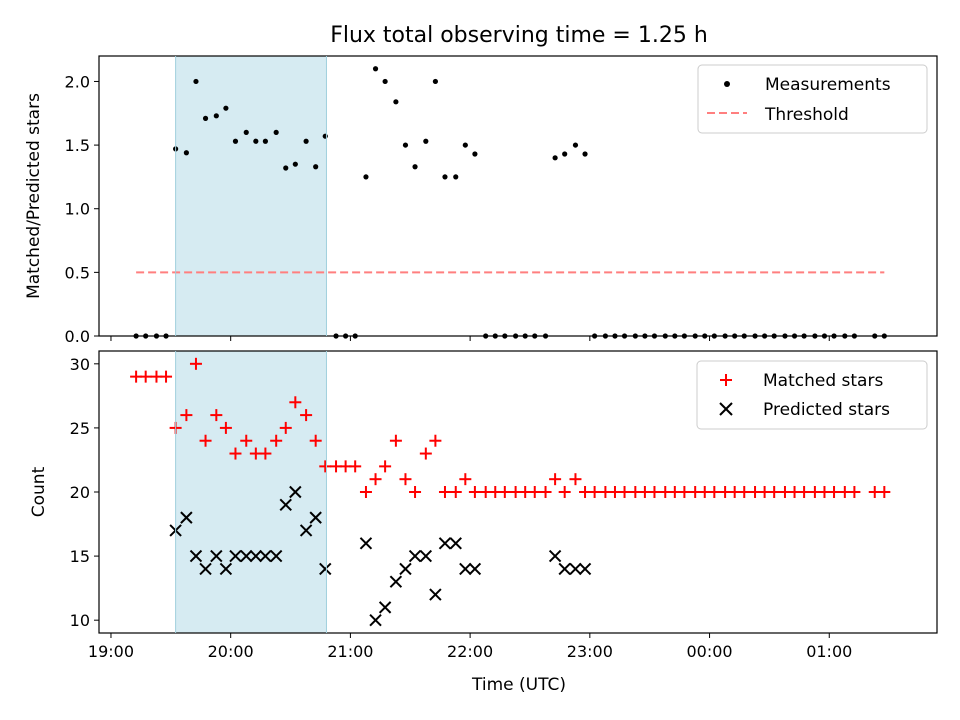 This screenshot has height=720, width=960. What do you see at coordinates (231, 651) in the screenshot?
I see `xtick-label: 20:00` at bounding box center [231, 651].